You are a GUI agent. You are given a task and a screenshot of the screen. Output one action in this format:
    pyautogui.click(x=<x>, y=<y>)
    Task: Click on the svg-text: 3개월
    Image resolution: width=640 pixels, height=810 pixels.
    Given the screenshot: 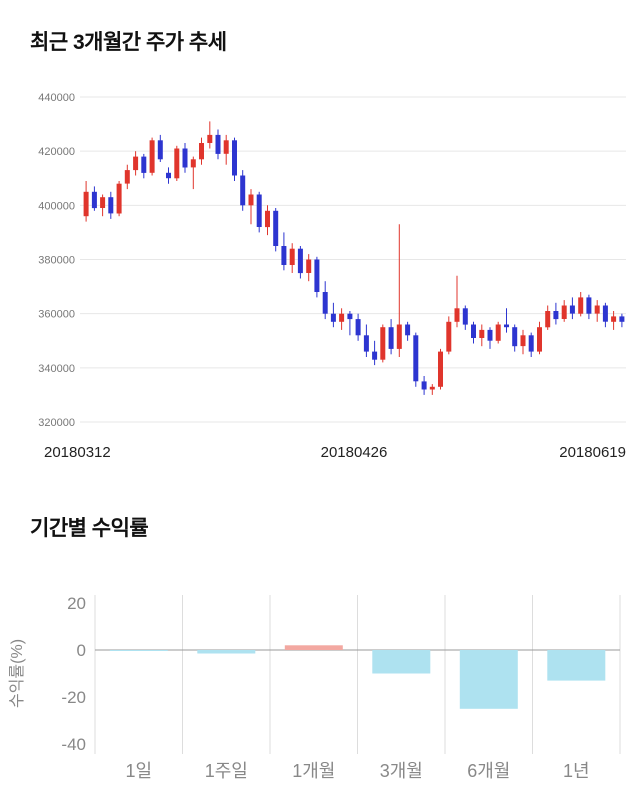 What is the action you would take?
    pyautogui.click(x=401, y=771)
    